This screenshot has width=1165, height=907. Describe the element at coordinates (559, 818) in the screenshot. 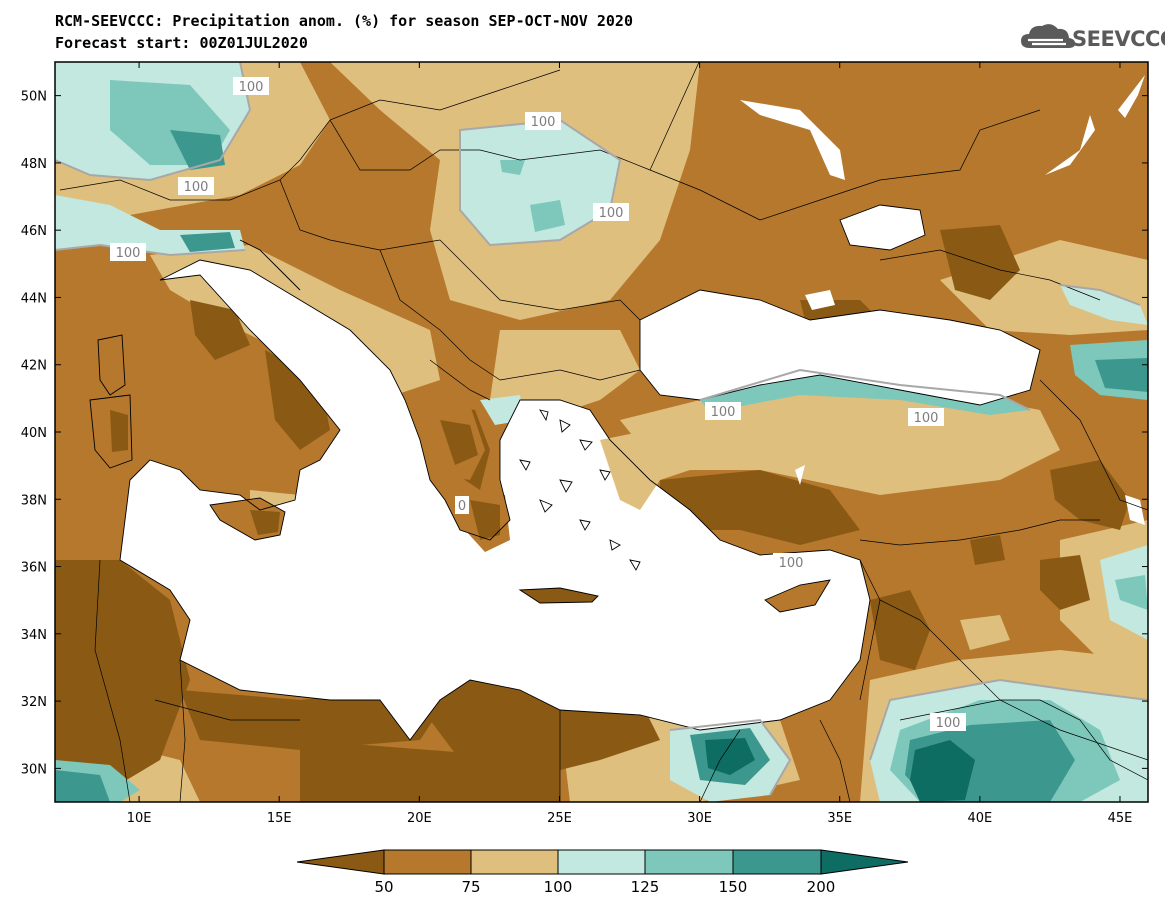

I see `lon-tick-label: 25E` at that location.